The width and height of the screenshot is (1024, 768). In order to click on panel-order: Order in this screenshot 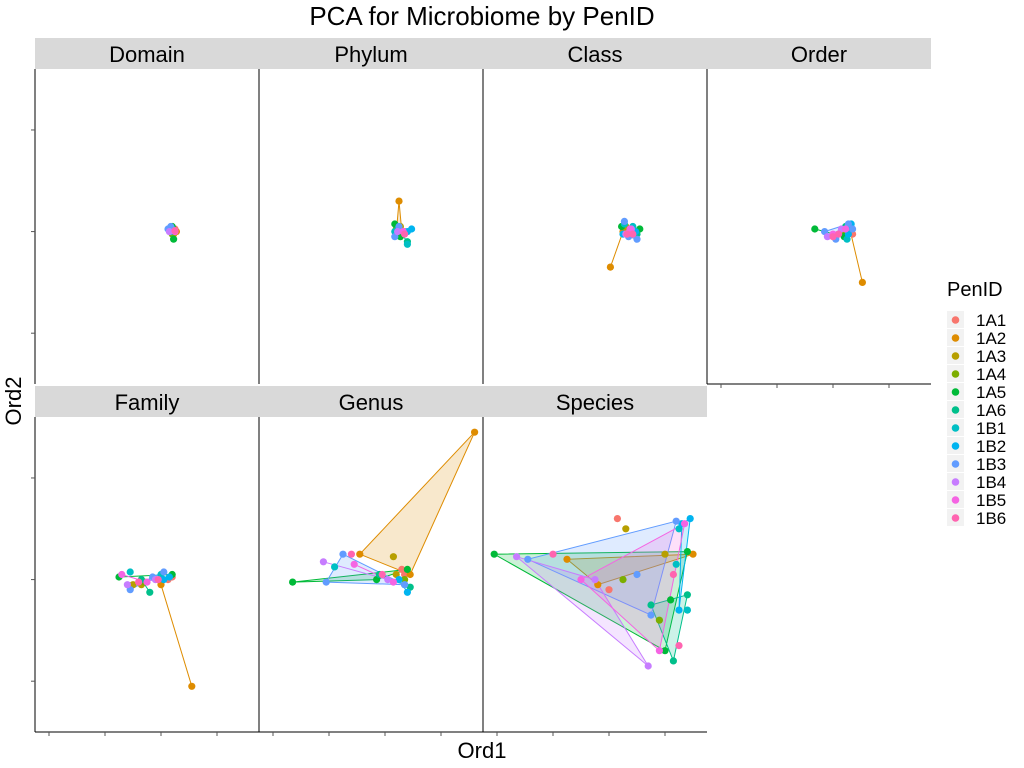, I will do `click(818, 213)`.